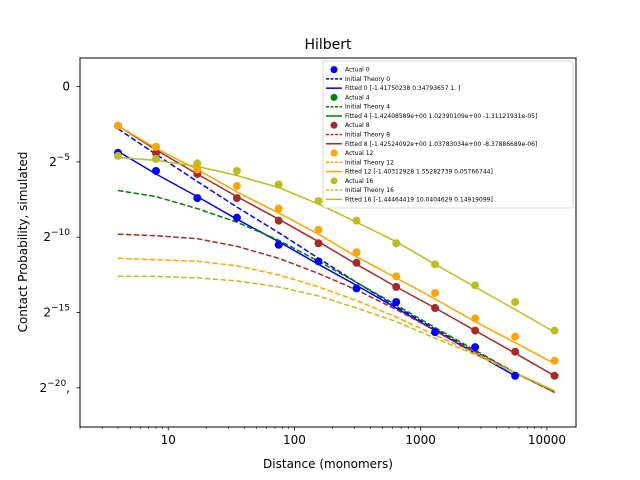  I want to click on y-tick-label: 0, so click(66, 87).